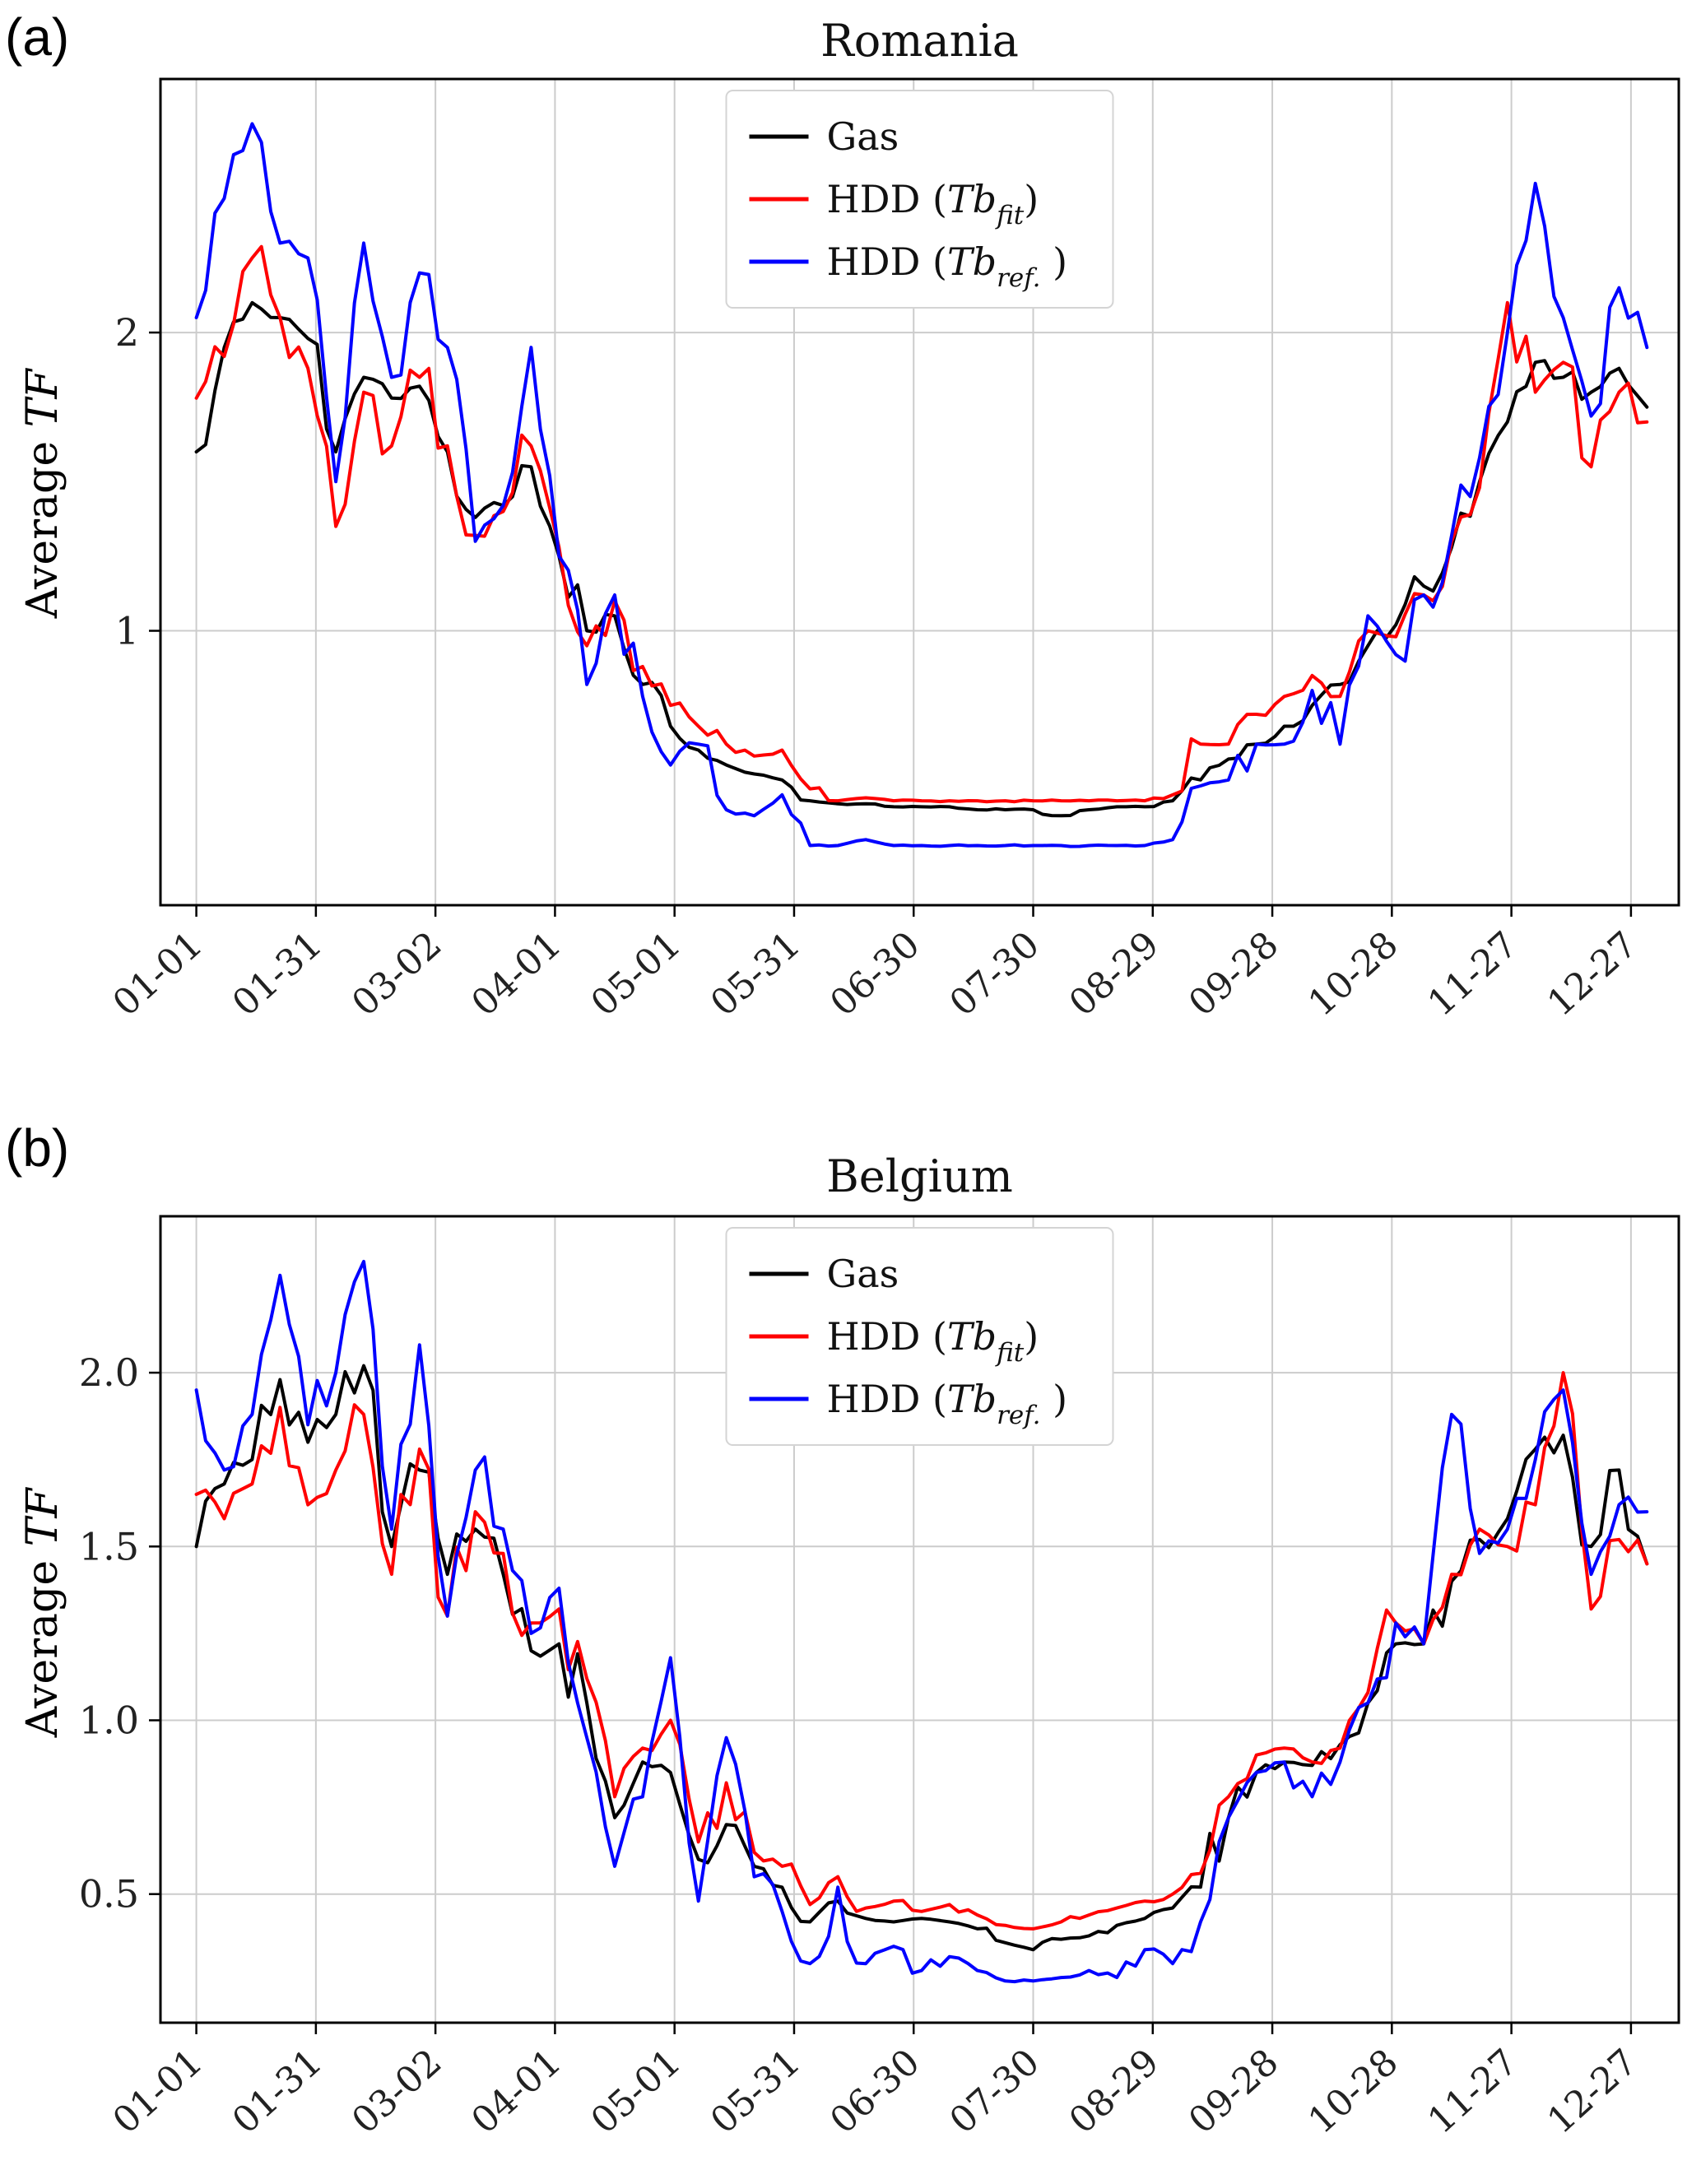 The width and height of the screenshot is (1701, 2184). Describe the element at coordinates (127, 631) in the screenshot. I see `y-tick-label: 1` at that location.